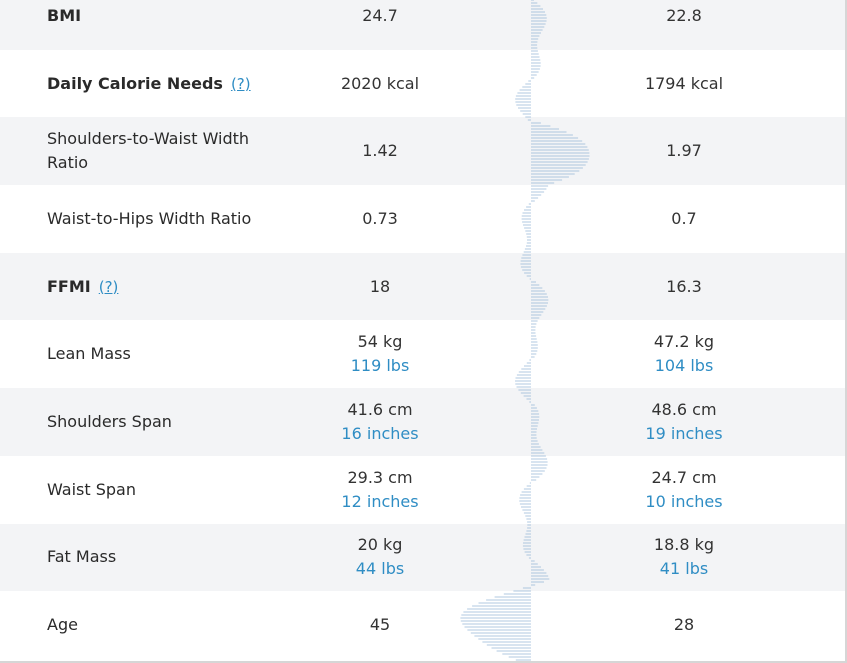 The image size is (847, 663). Describe the element at coordinates (380, 477) in the screenshot. I see `left-value-main: 29.3 cm` at that location.